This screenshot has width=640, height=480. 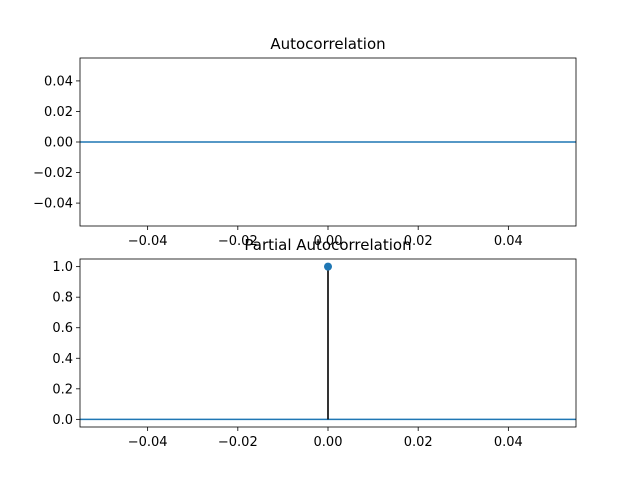 I want to click on y-tick-label: 0.04, so click(x=58, y=81).